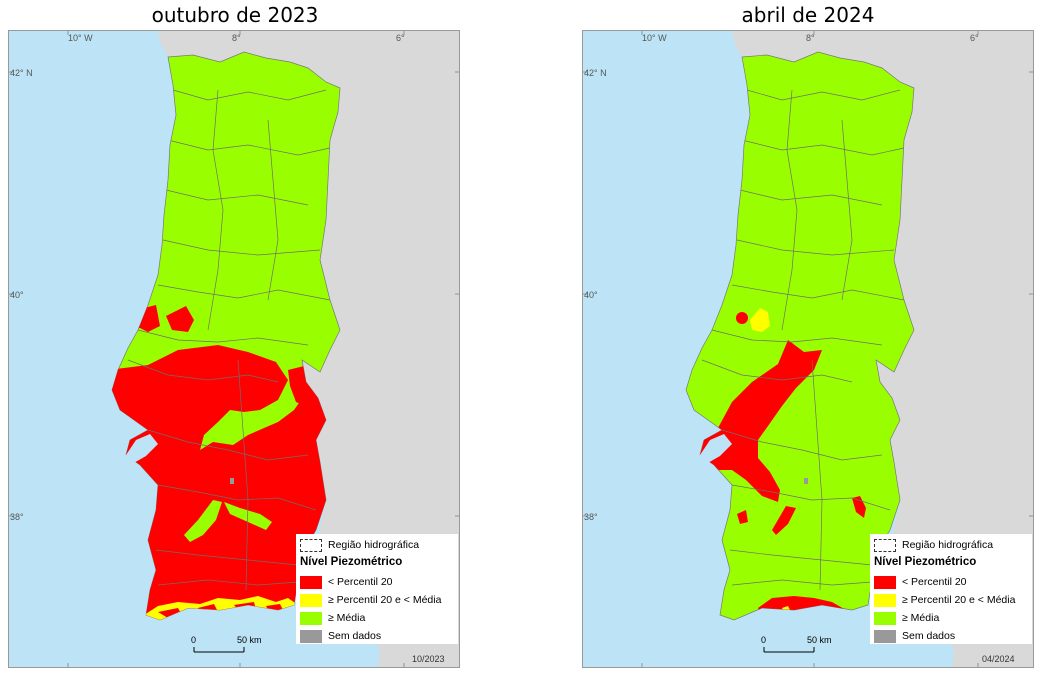  Describe the element at coordinates (808, 15) in the screenshot. I see `map-title: abril de 2024` at that location.